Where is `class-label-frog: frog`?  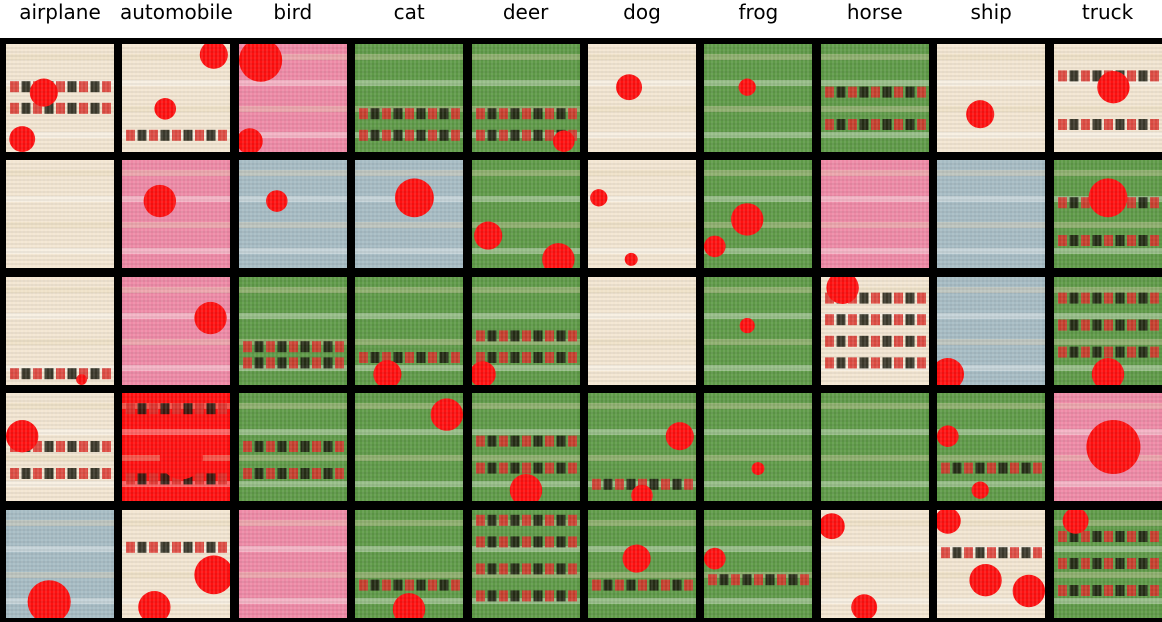
class-label-frog: frog is located at coordinates (758, 12).